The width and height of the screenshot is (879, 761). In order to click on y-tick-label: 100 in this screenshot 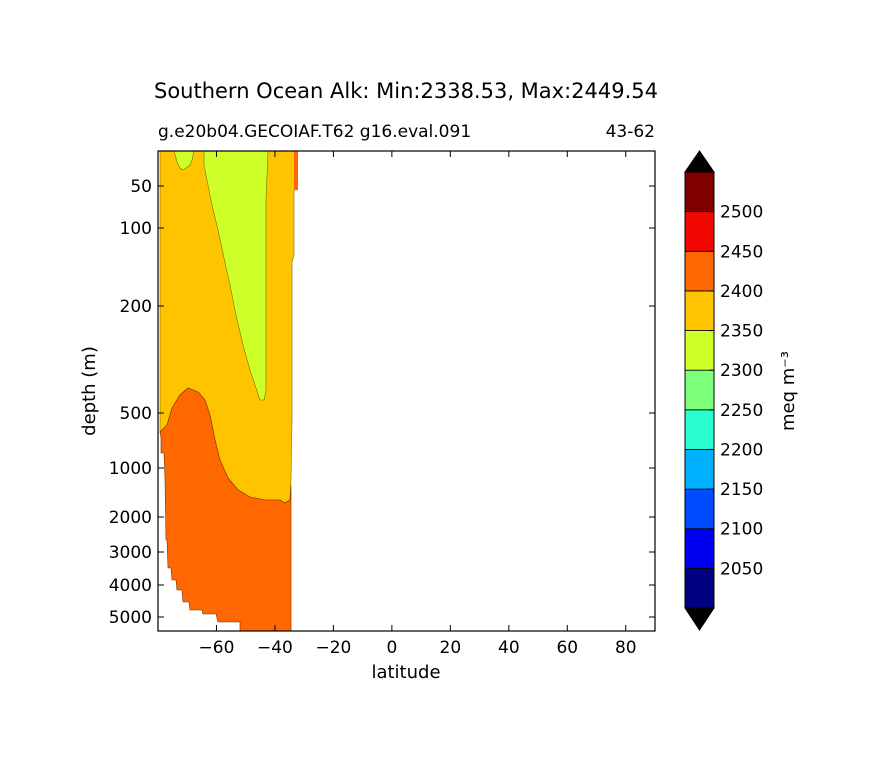, I will do `click(136, 229)`.